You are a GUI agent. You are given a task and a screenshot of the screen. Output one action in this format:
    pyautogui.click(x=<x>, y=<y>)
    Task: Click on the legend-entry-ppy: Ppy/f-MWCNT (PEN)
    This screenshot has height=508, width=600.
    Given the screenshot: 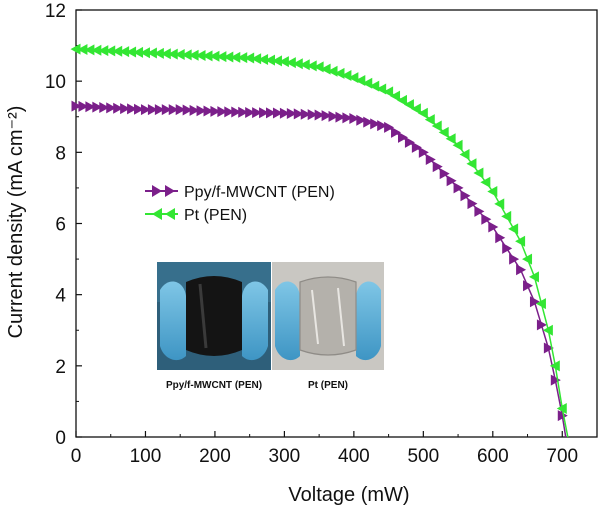 What is the action you would take?
    pyautogui.click(x=240, y=192)
    